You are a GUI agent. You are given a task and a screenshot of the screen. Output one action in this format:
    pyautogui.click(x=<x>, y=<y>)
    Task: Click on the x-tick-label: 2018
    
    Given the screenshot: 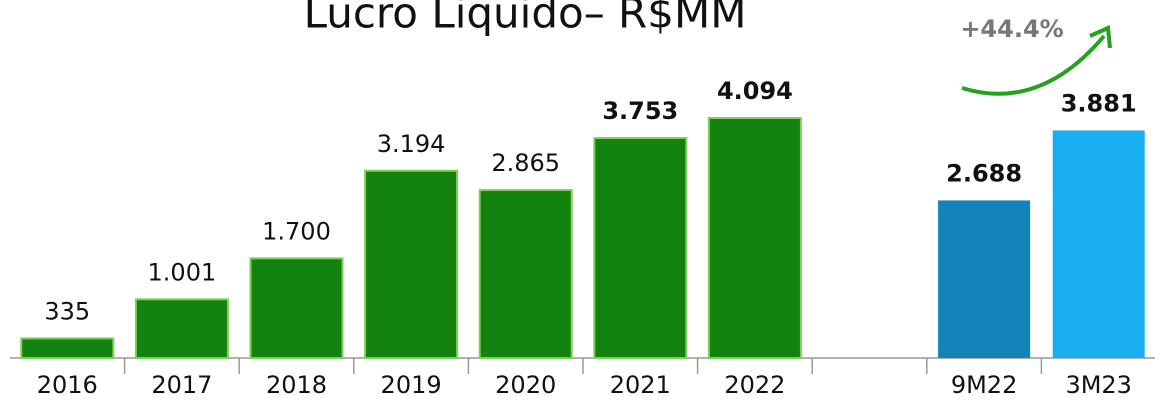 What is the action you would take?
    pyautogui.click(x=296, y=385)
    